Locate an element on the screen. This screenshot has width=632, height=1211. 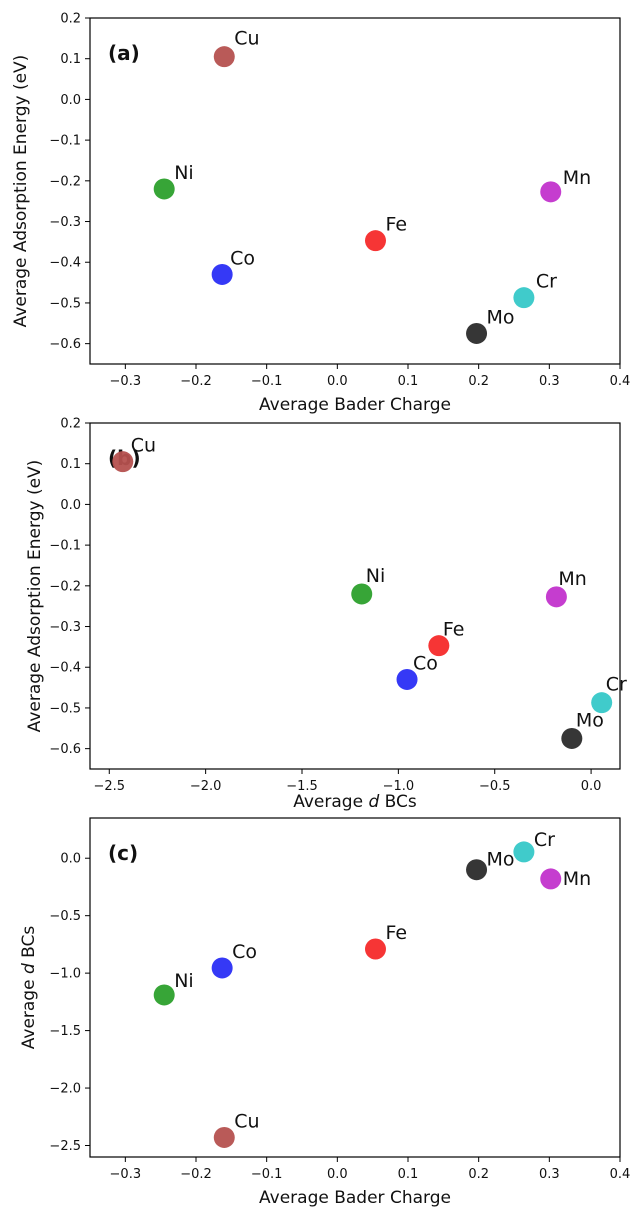
panel-label: (c) is located at coordinates (123, 853).